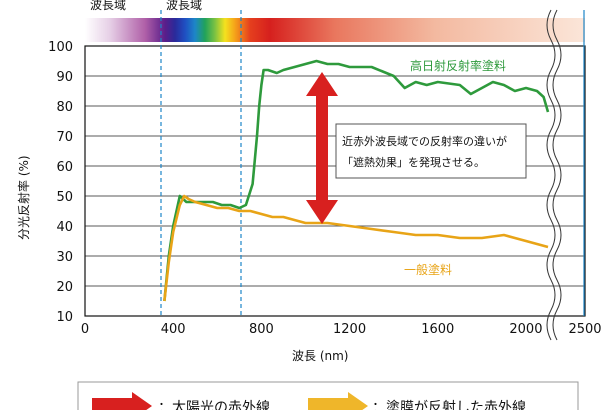  Describe the element at coordinates (338, 401) in the screenshot. I see `legend-arrow-yellow` at that location.